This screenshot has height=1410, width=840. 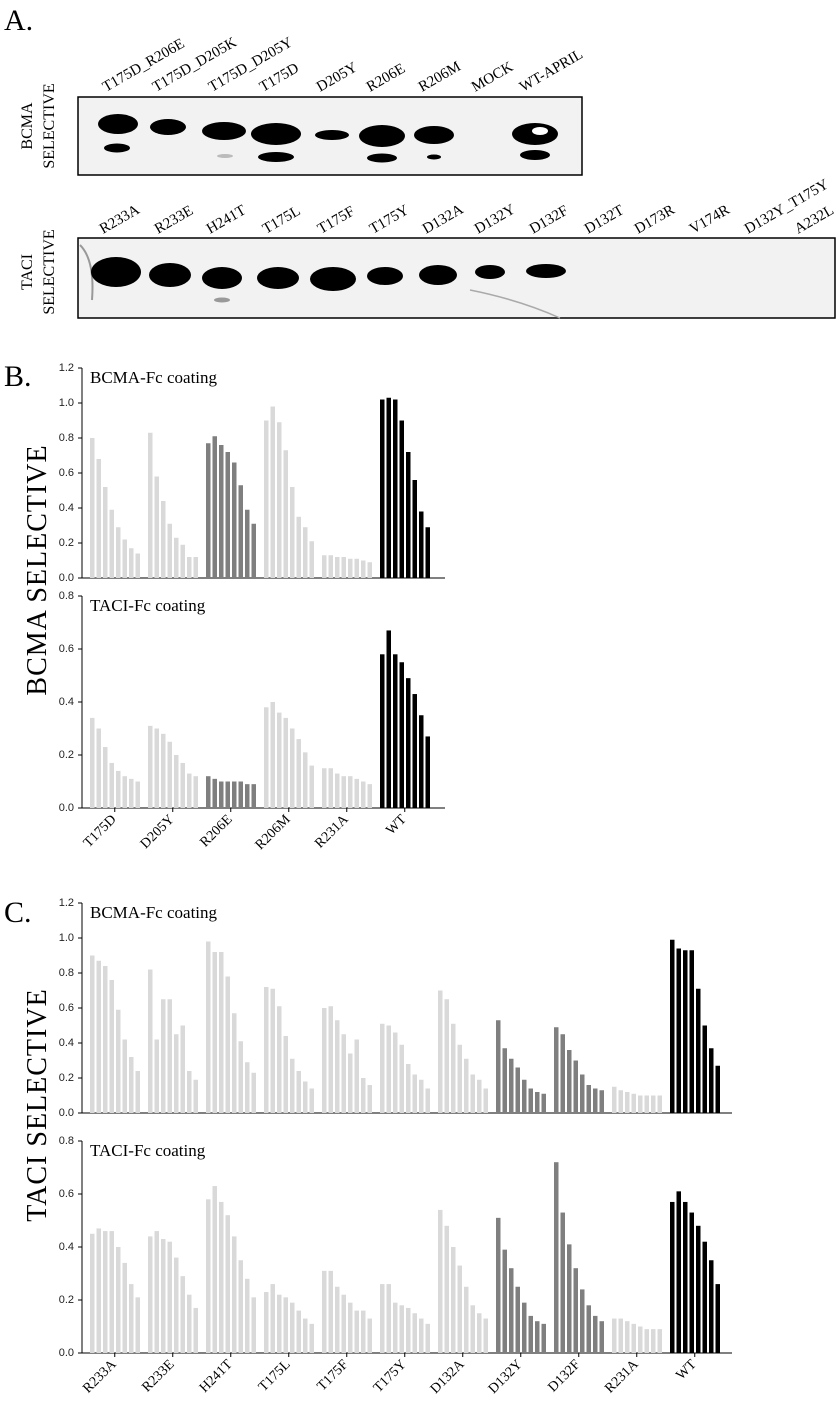 What do you see at coordinates (120, 220) in the screenshot?
I see `lane-label: R233A` at bounding box center [120, 220].